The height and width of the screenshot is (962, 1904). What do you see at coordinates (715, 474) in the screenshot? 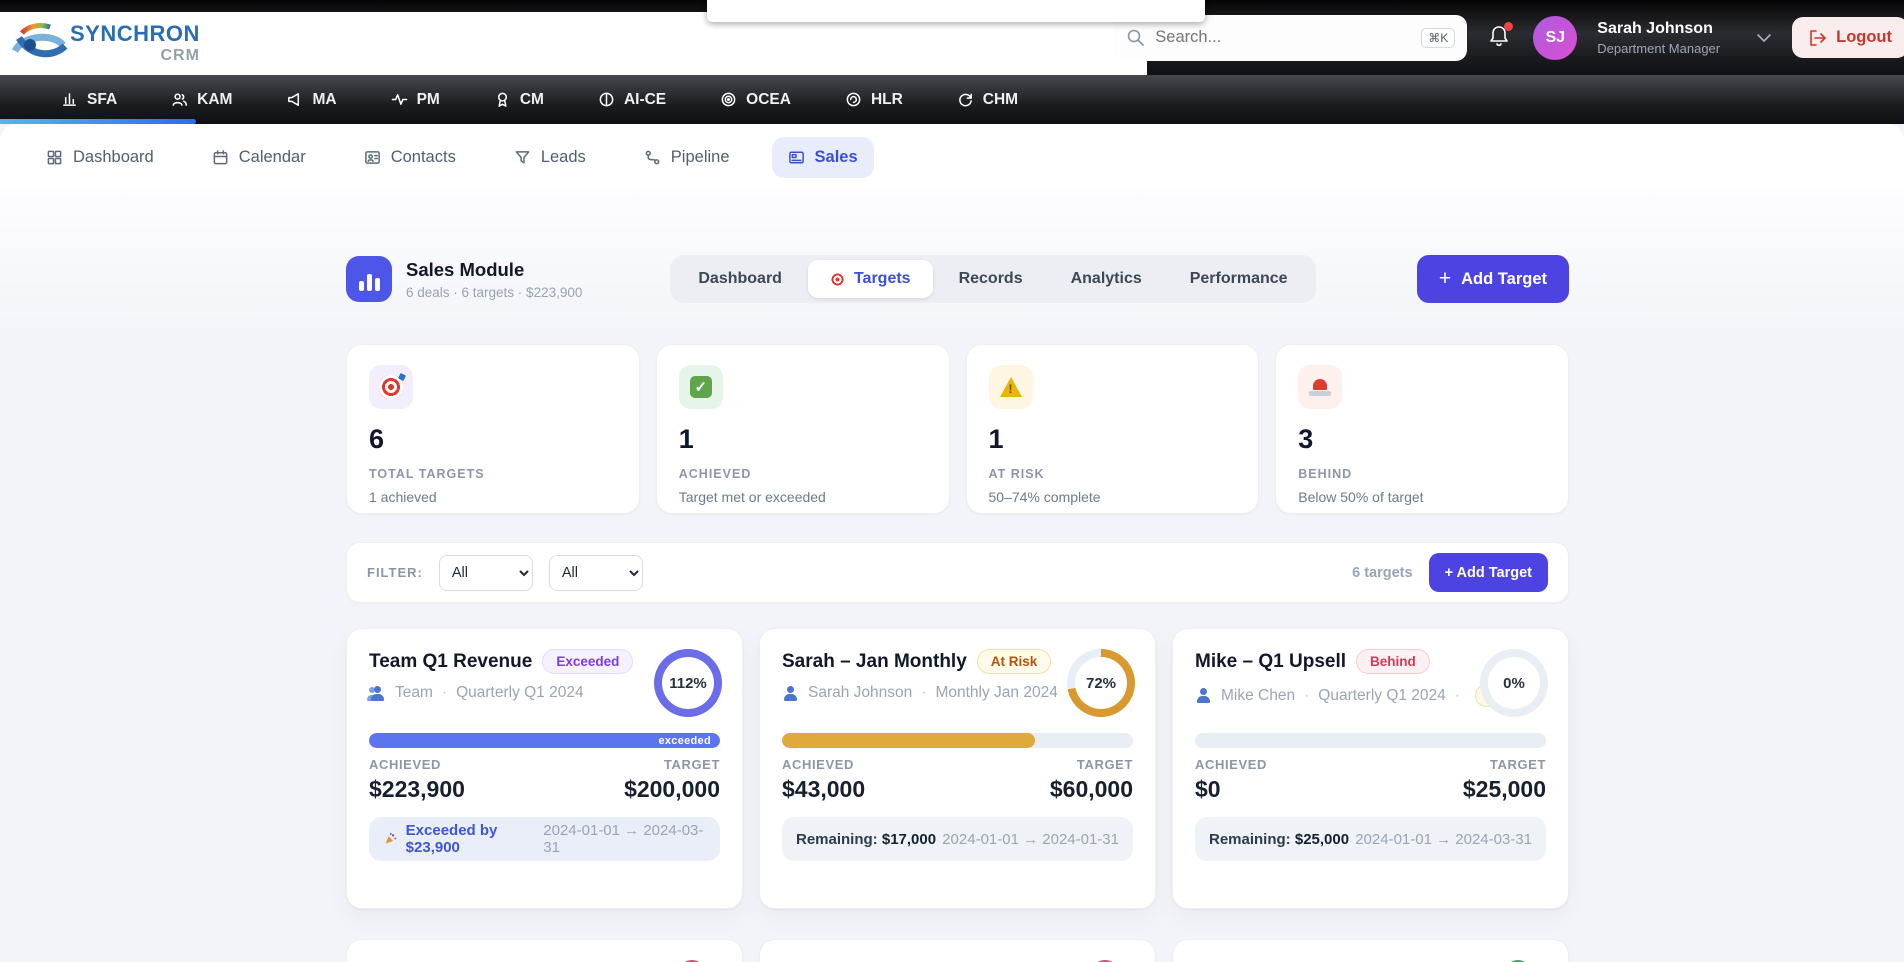
I see `stat-label: ACHIEVED` at bounding box center [715, 474].